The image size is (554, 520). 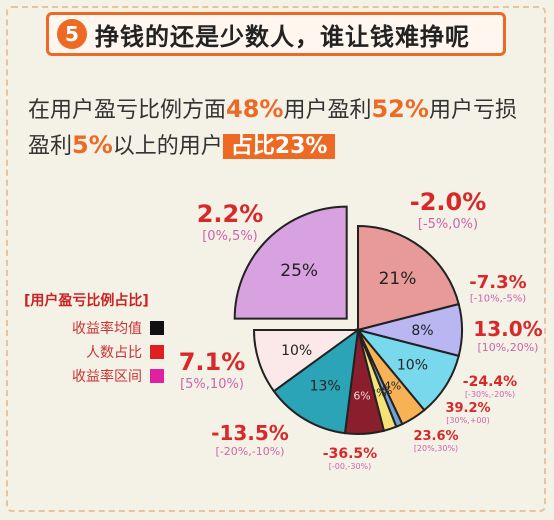 I want to click on slice-mean-label-4: 39.2%, so click(x=467, y=408).